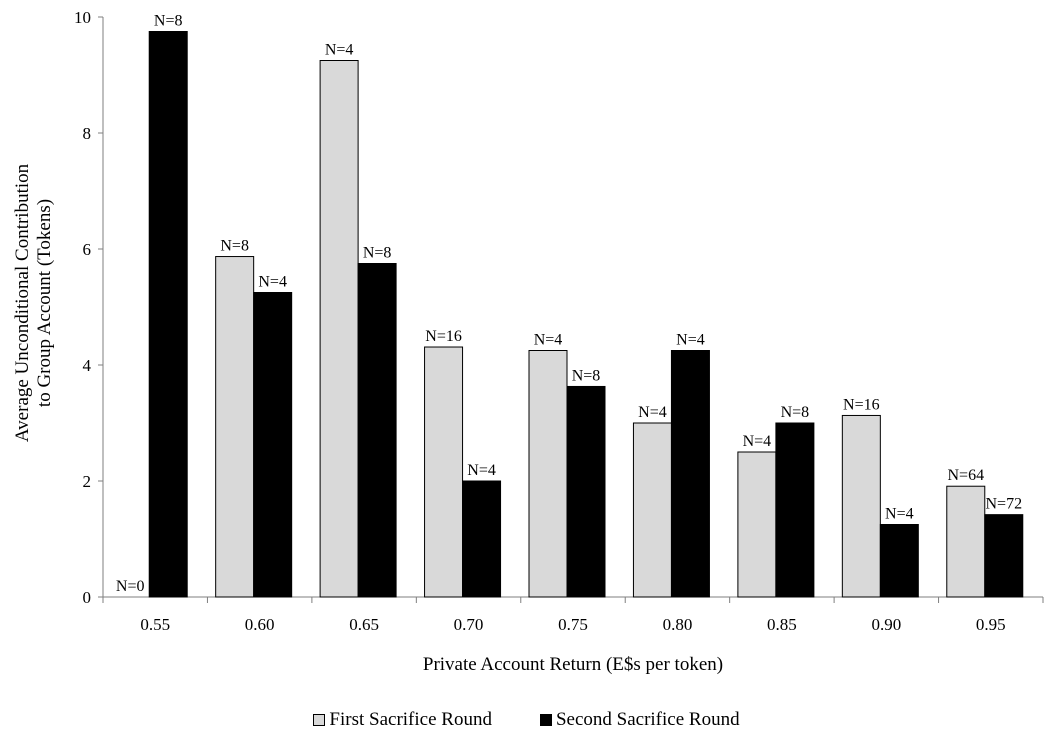 This screenshot has height=736, width=1053. Describe the element at coordinates (364, 624) in the screenshot. I see `x-tick-label: 0.65` at that location.